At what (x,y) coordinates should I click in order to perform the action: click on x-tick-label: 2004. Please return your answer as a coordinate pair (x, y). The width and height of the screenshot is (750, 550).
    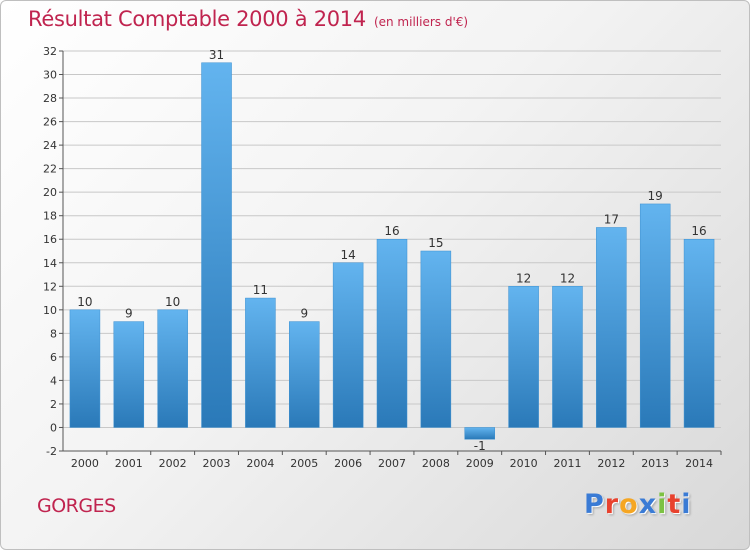
    Looking at the image, I should click on (260, 463).